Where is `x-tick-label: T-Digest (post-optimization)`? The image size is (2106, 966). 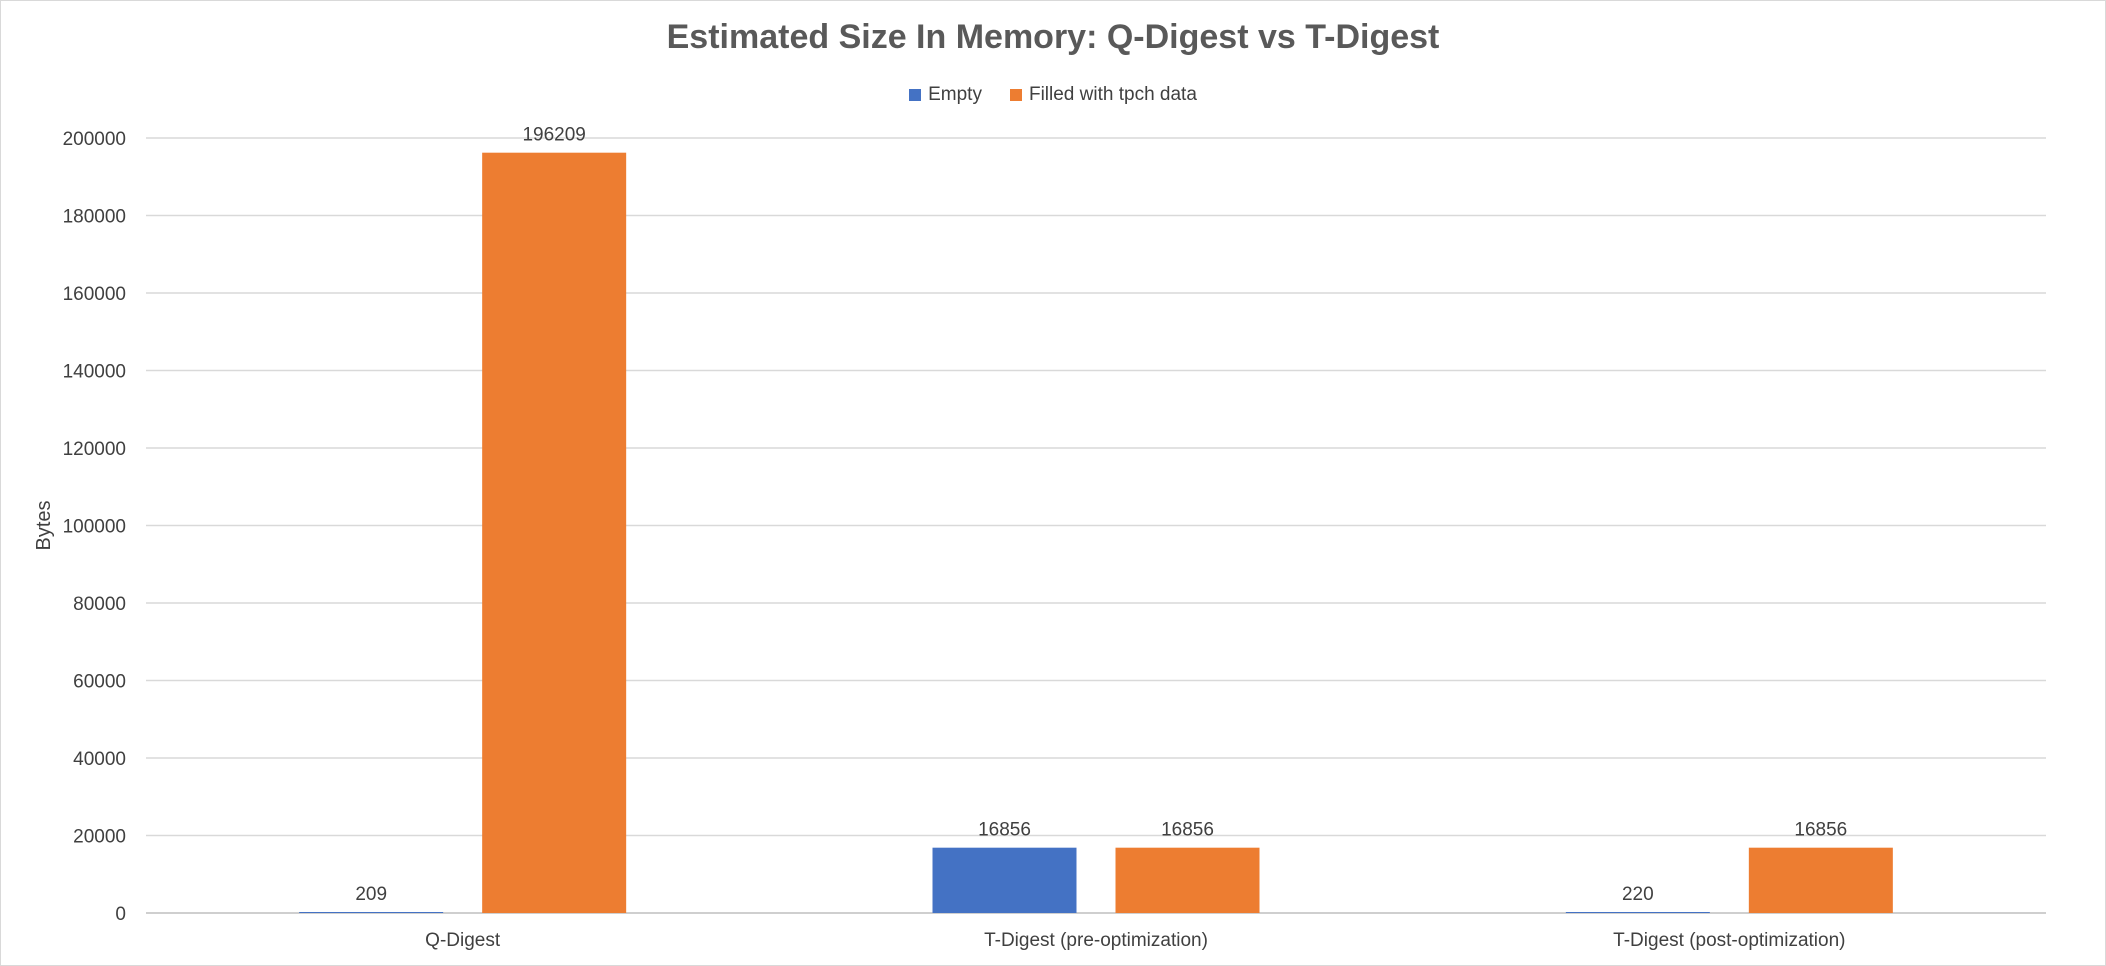
x-tick-label: T-Digest (post-optimization) is located at coordinates (1729, 940).